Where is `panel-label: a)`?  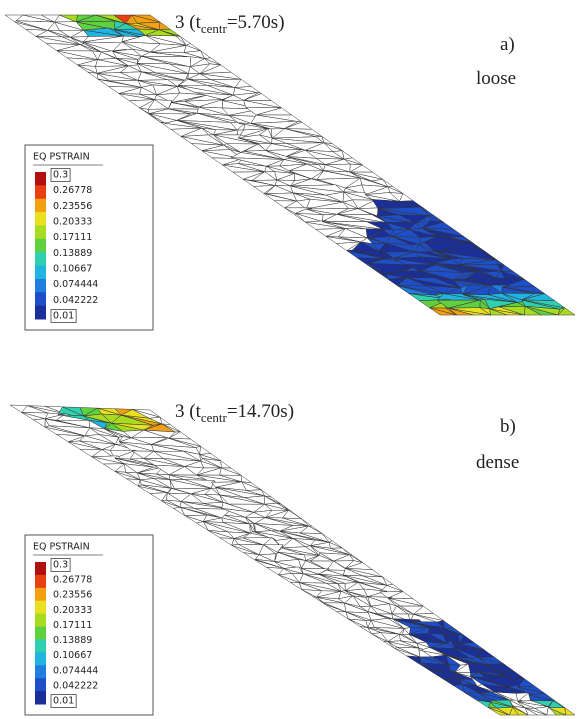
panel-label: a) is located at coordinates (507, 44).